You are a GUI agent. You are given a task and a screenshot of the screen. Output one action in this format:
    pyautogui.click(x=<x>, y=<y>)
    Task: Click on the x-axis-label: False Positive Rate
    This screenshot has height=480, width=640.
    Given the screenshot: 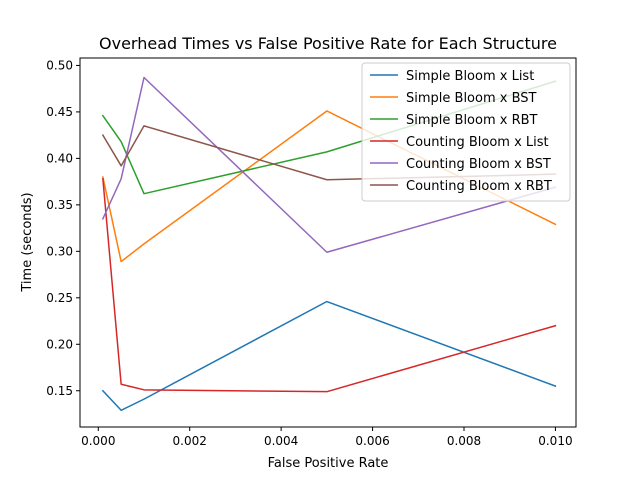 What is the action you would take?
    pyautogui.click(x=328, y=463)
    